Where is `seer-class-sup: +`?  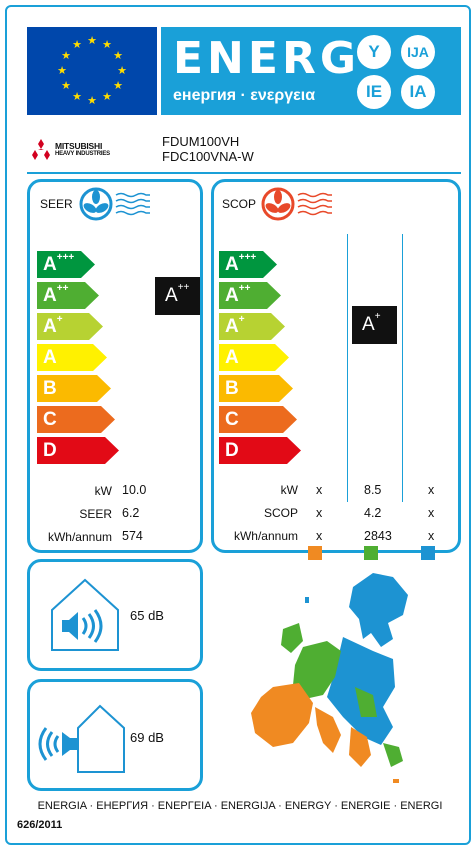 seer-class-sup: + is located at coordinates (59, 319).